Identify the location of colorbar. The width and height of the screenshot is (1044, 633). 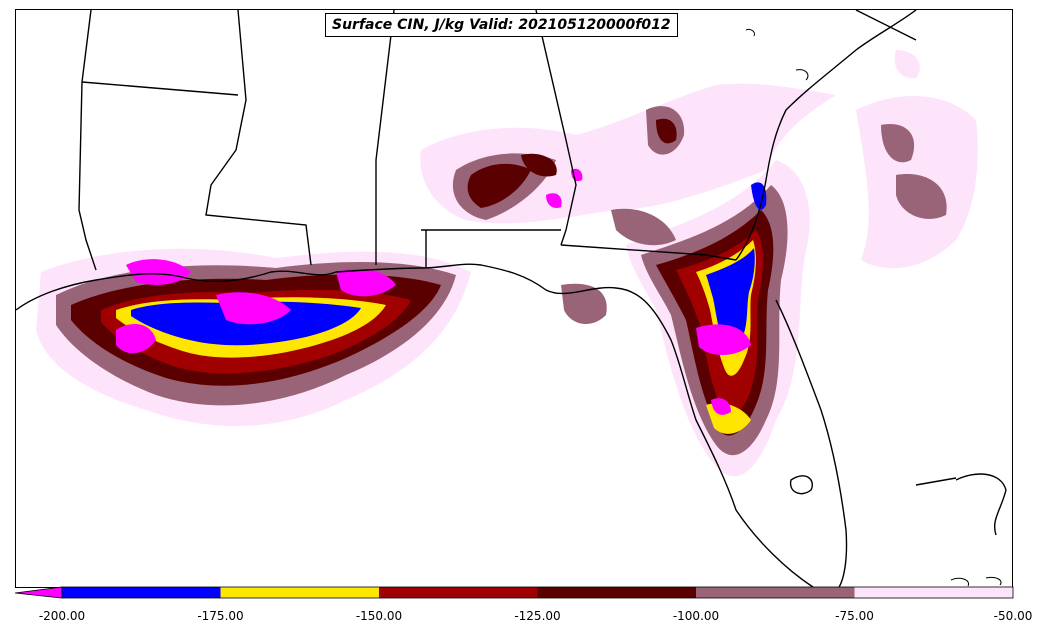
(514, 592).